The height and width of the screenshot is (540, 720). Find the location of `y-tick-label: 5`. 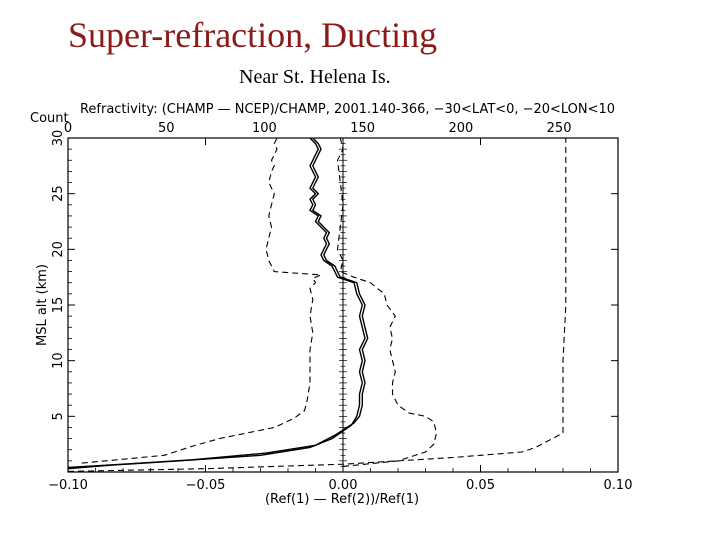

y-tick-label: 5 is located at coordinates (58, 416).